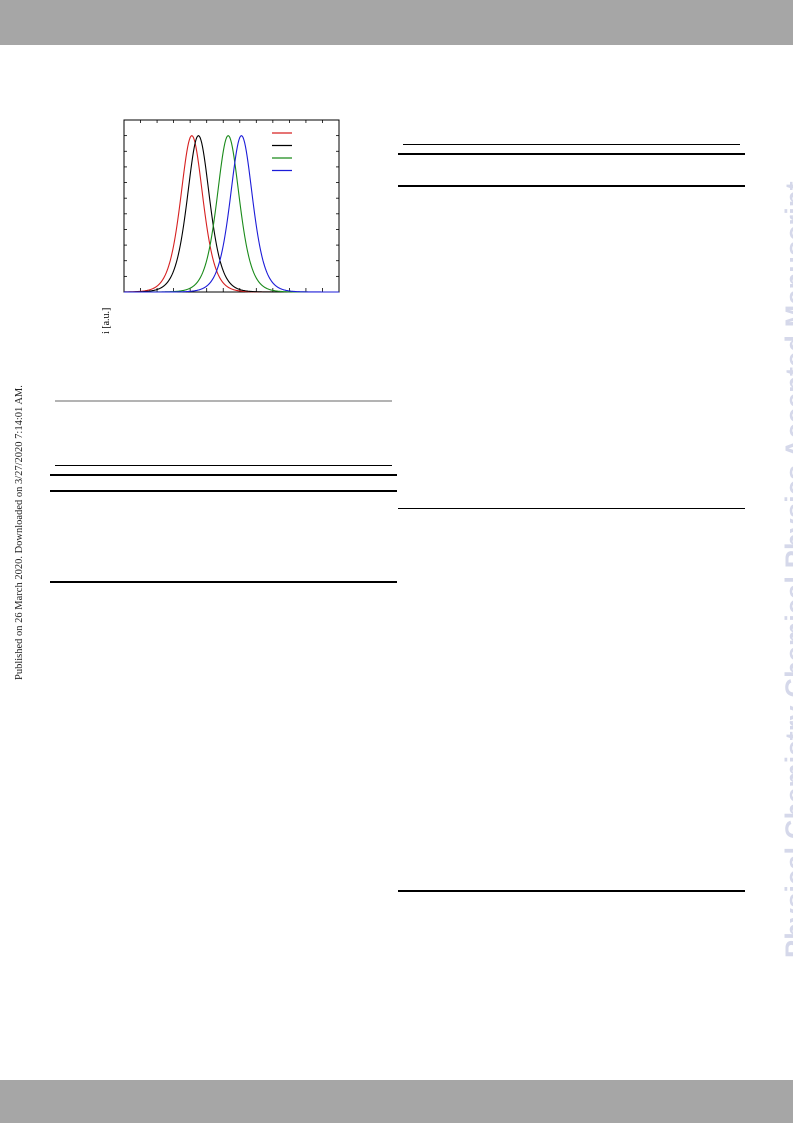 The width and height of the screenshot is (793, 1123). What do you see at coordinates (396, 22) in the screenshot?
I see `top-header-band` at bounding box center [396, 22].